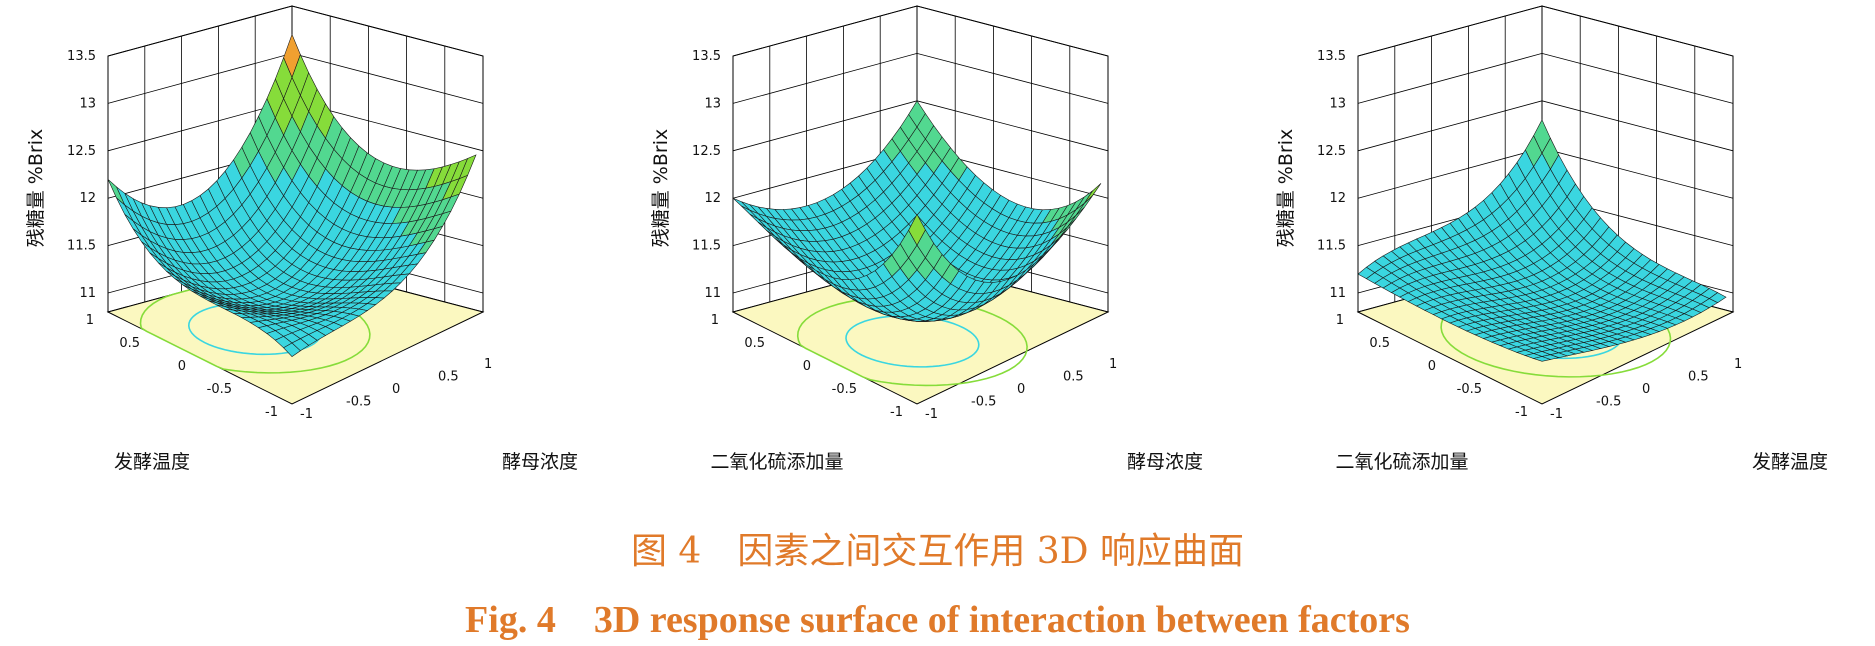 The width and height of the screenshot is (1875, 646). I want to click on wall-grid, so click(1545, 153).